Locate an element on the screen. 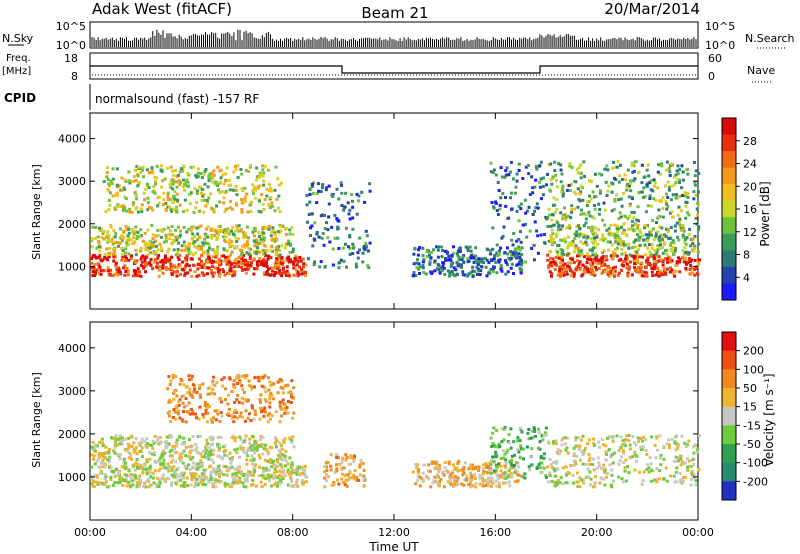 This screenshot has height=554, width=800. colorbar-swatch is located at coordinates (729, 472).